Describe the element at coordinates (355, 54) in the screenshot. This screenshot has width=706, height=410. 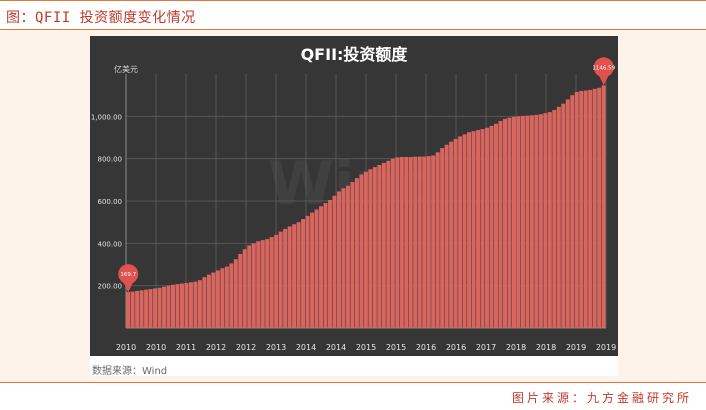
I see `chart-title: QFII:投资额度` at that location.